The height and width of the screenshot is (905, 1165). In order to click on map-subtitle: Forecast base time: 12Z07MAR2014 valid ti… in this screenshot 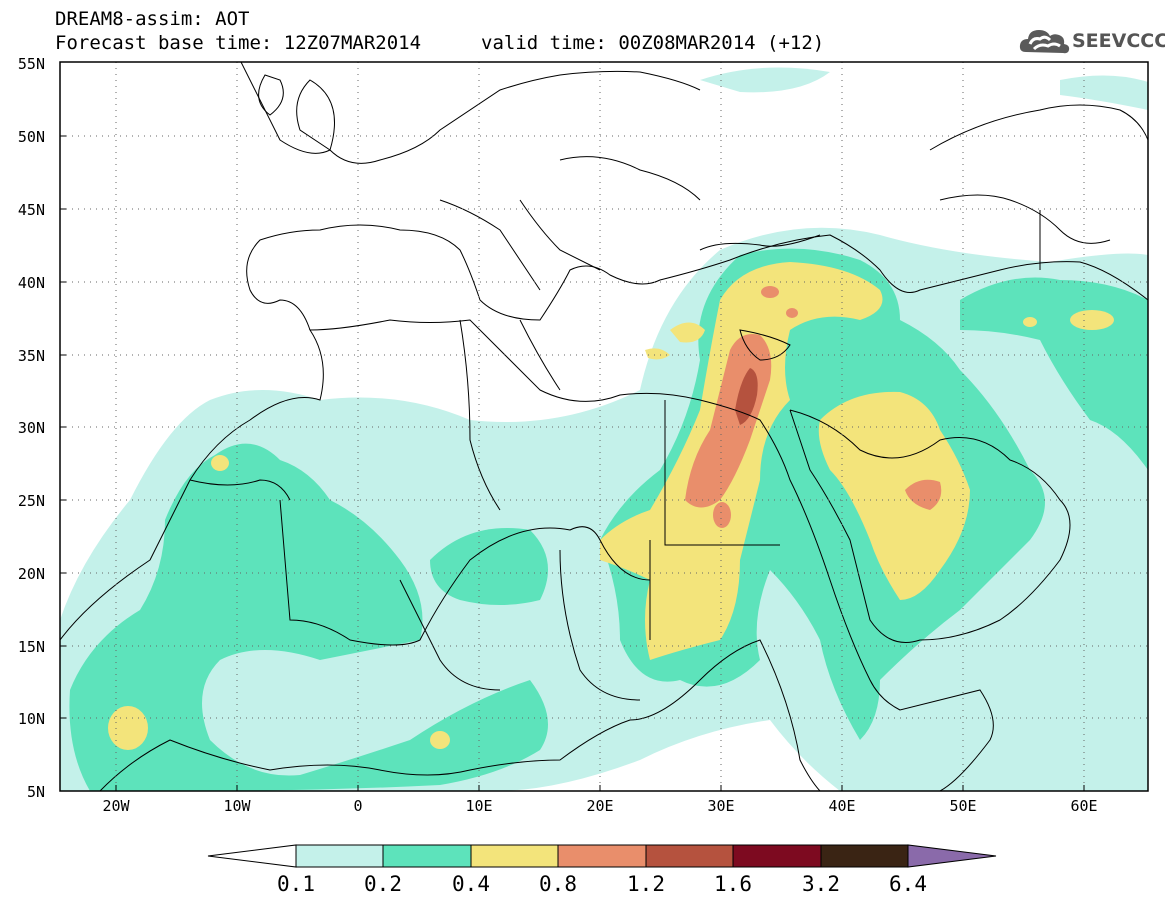, I will do `click(439, 43)`.